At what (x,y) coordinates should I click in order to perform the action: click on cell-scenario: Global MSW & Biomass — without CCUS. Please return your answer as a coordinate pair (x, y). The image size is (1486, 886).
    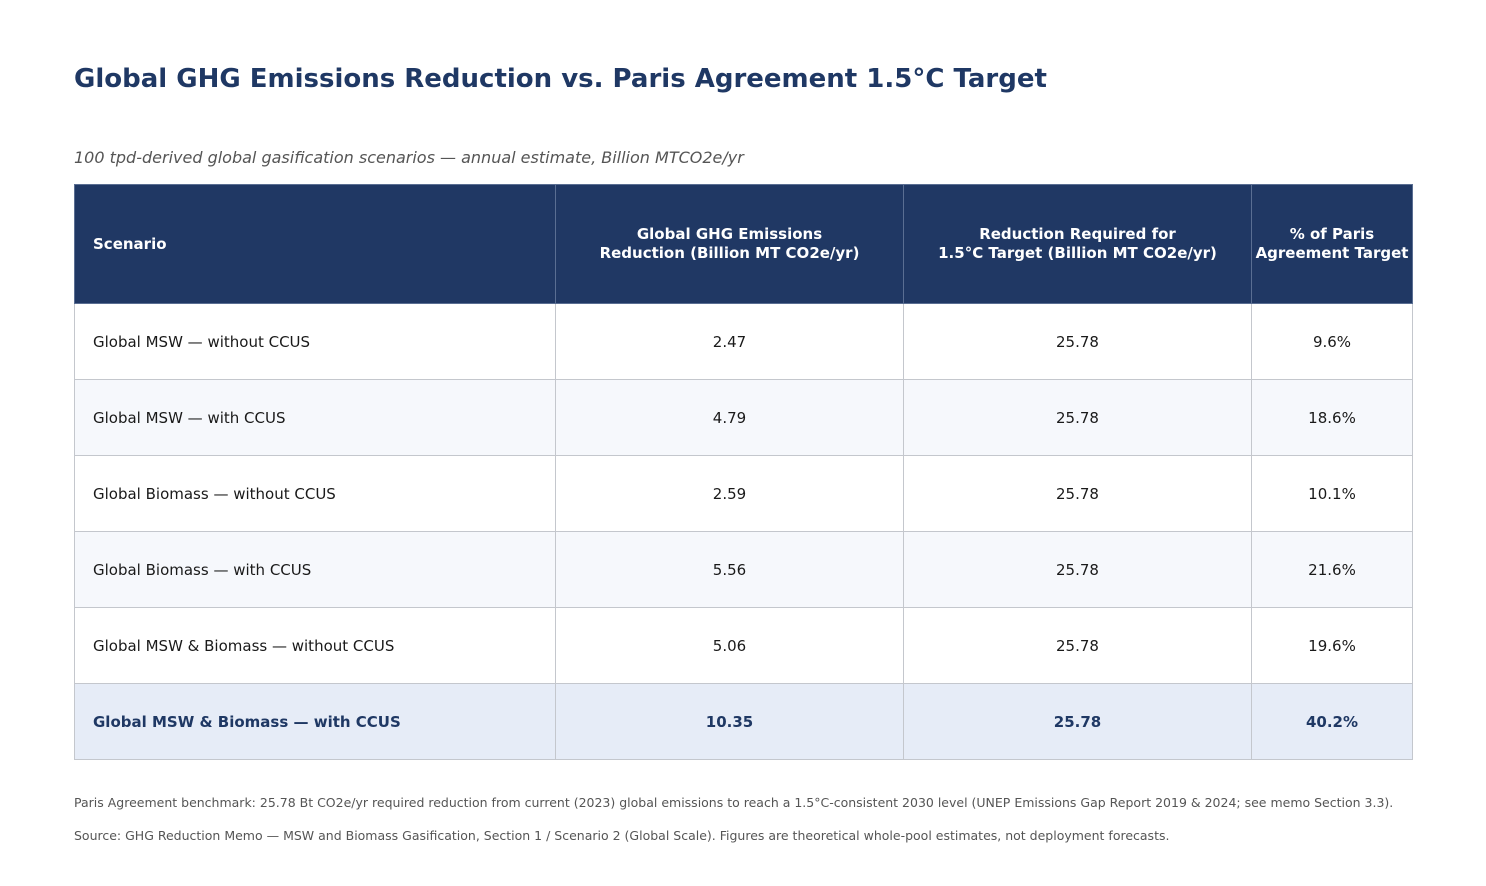
    Looking at the image, I should click on (315, 645).